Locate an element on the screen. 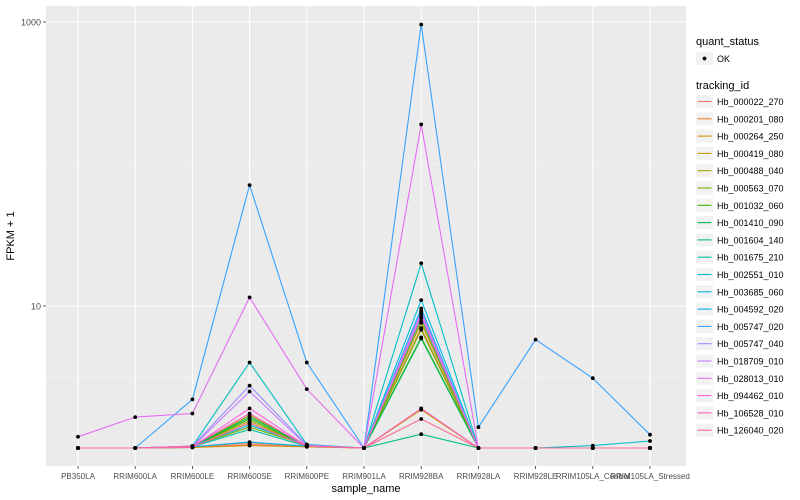 The width and height of the screenshot is (800, 500). x-tick-label-RRIM600LA: RRIM600LA is located at coordinates (135, 476).